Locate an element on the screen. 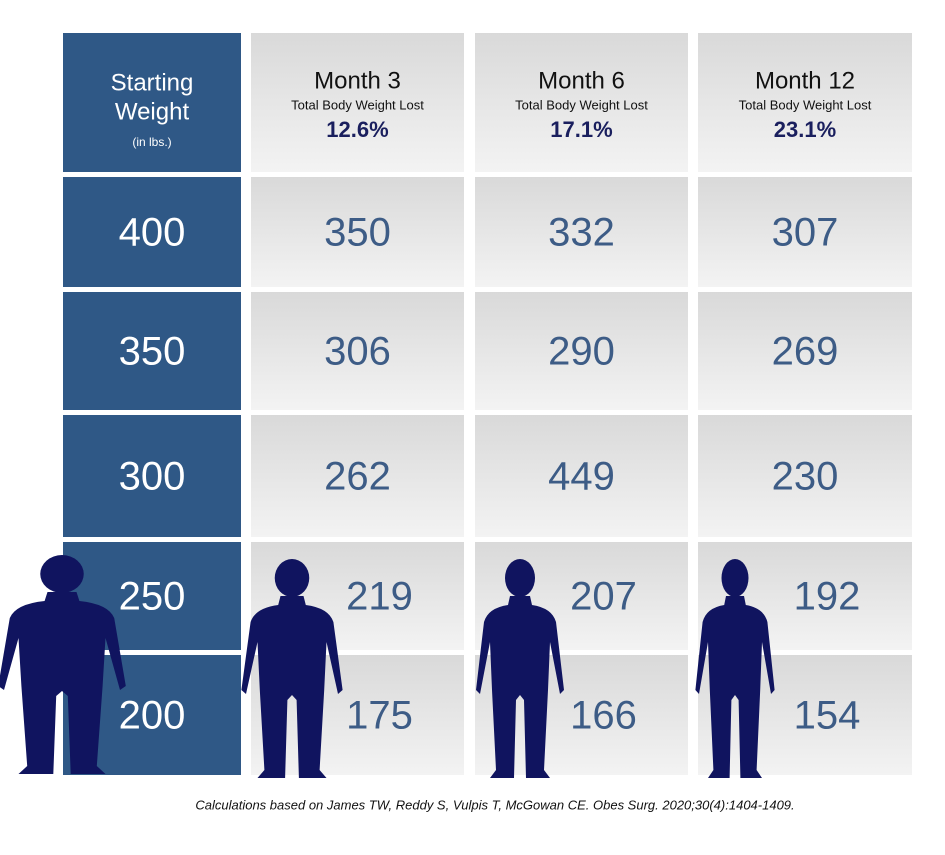  column-percent: 12.6% is located at coordinates (357, 129).